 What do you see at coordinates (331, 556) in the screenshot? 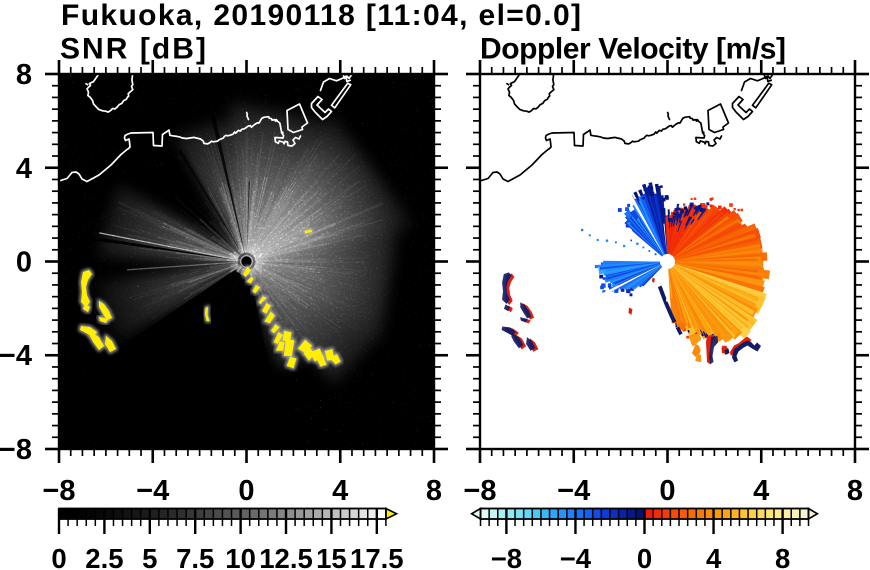
I see `svg-text: 15` at bounding box center [331, 556].